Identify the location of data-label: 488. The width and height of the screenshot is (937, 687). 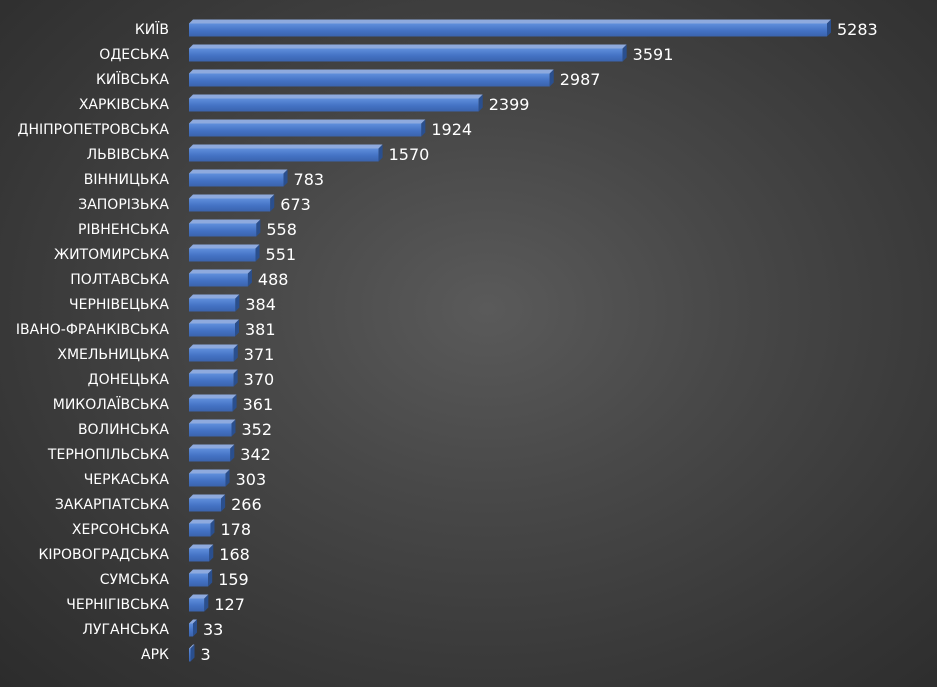
(273, 279).